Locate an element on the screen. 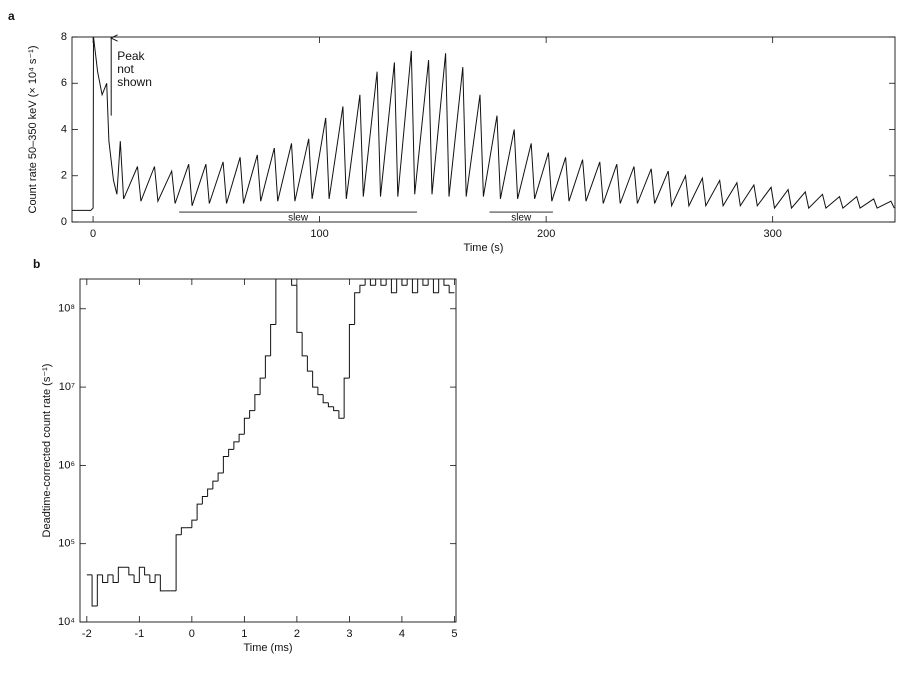 This screenshot has width=913, height=678. y-tick-label: 10⁸ is located at coordinates (66, 309).